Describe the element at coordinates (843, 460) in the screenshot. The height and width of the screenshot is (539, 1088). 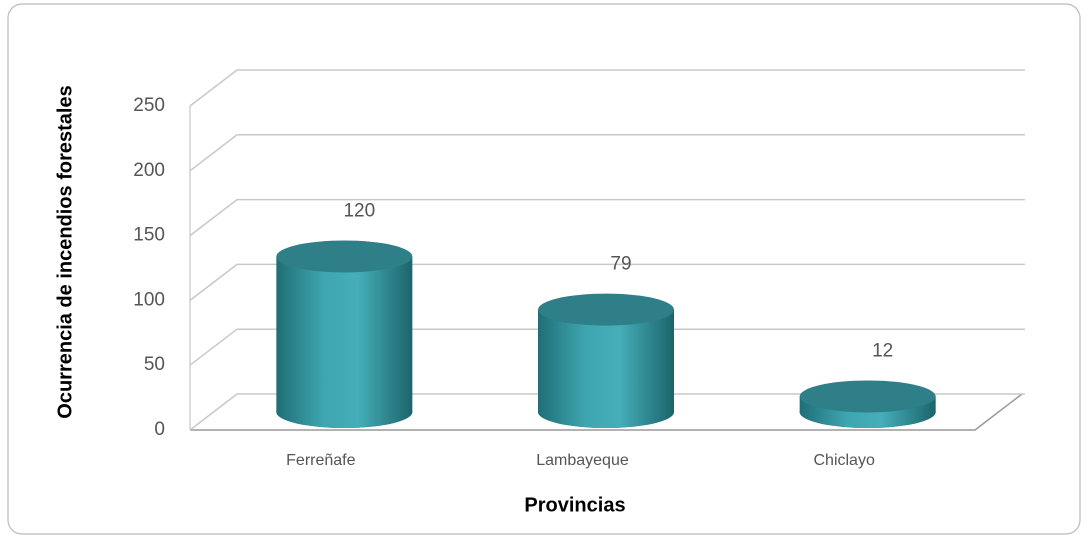
I see `x-tick-label: Chiclayo` at that location.